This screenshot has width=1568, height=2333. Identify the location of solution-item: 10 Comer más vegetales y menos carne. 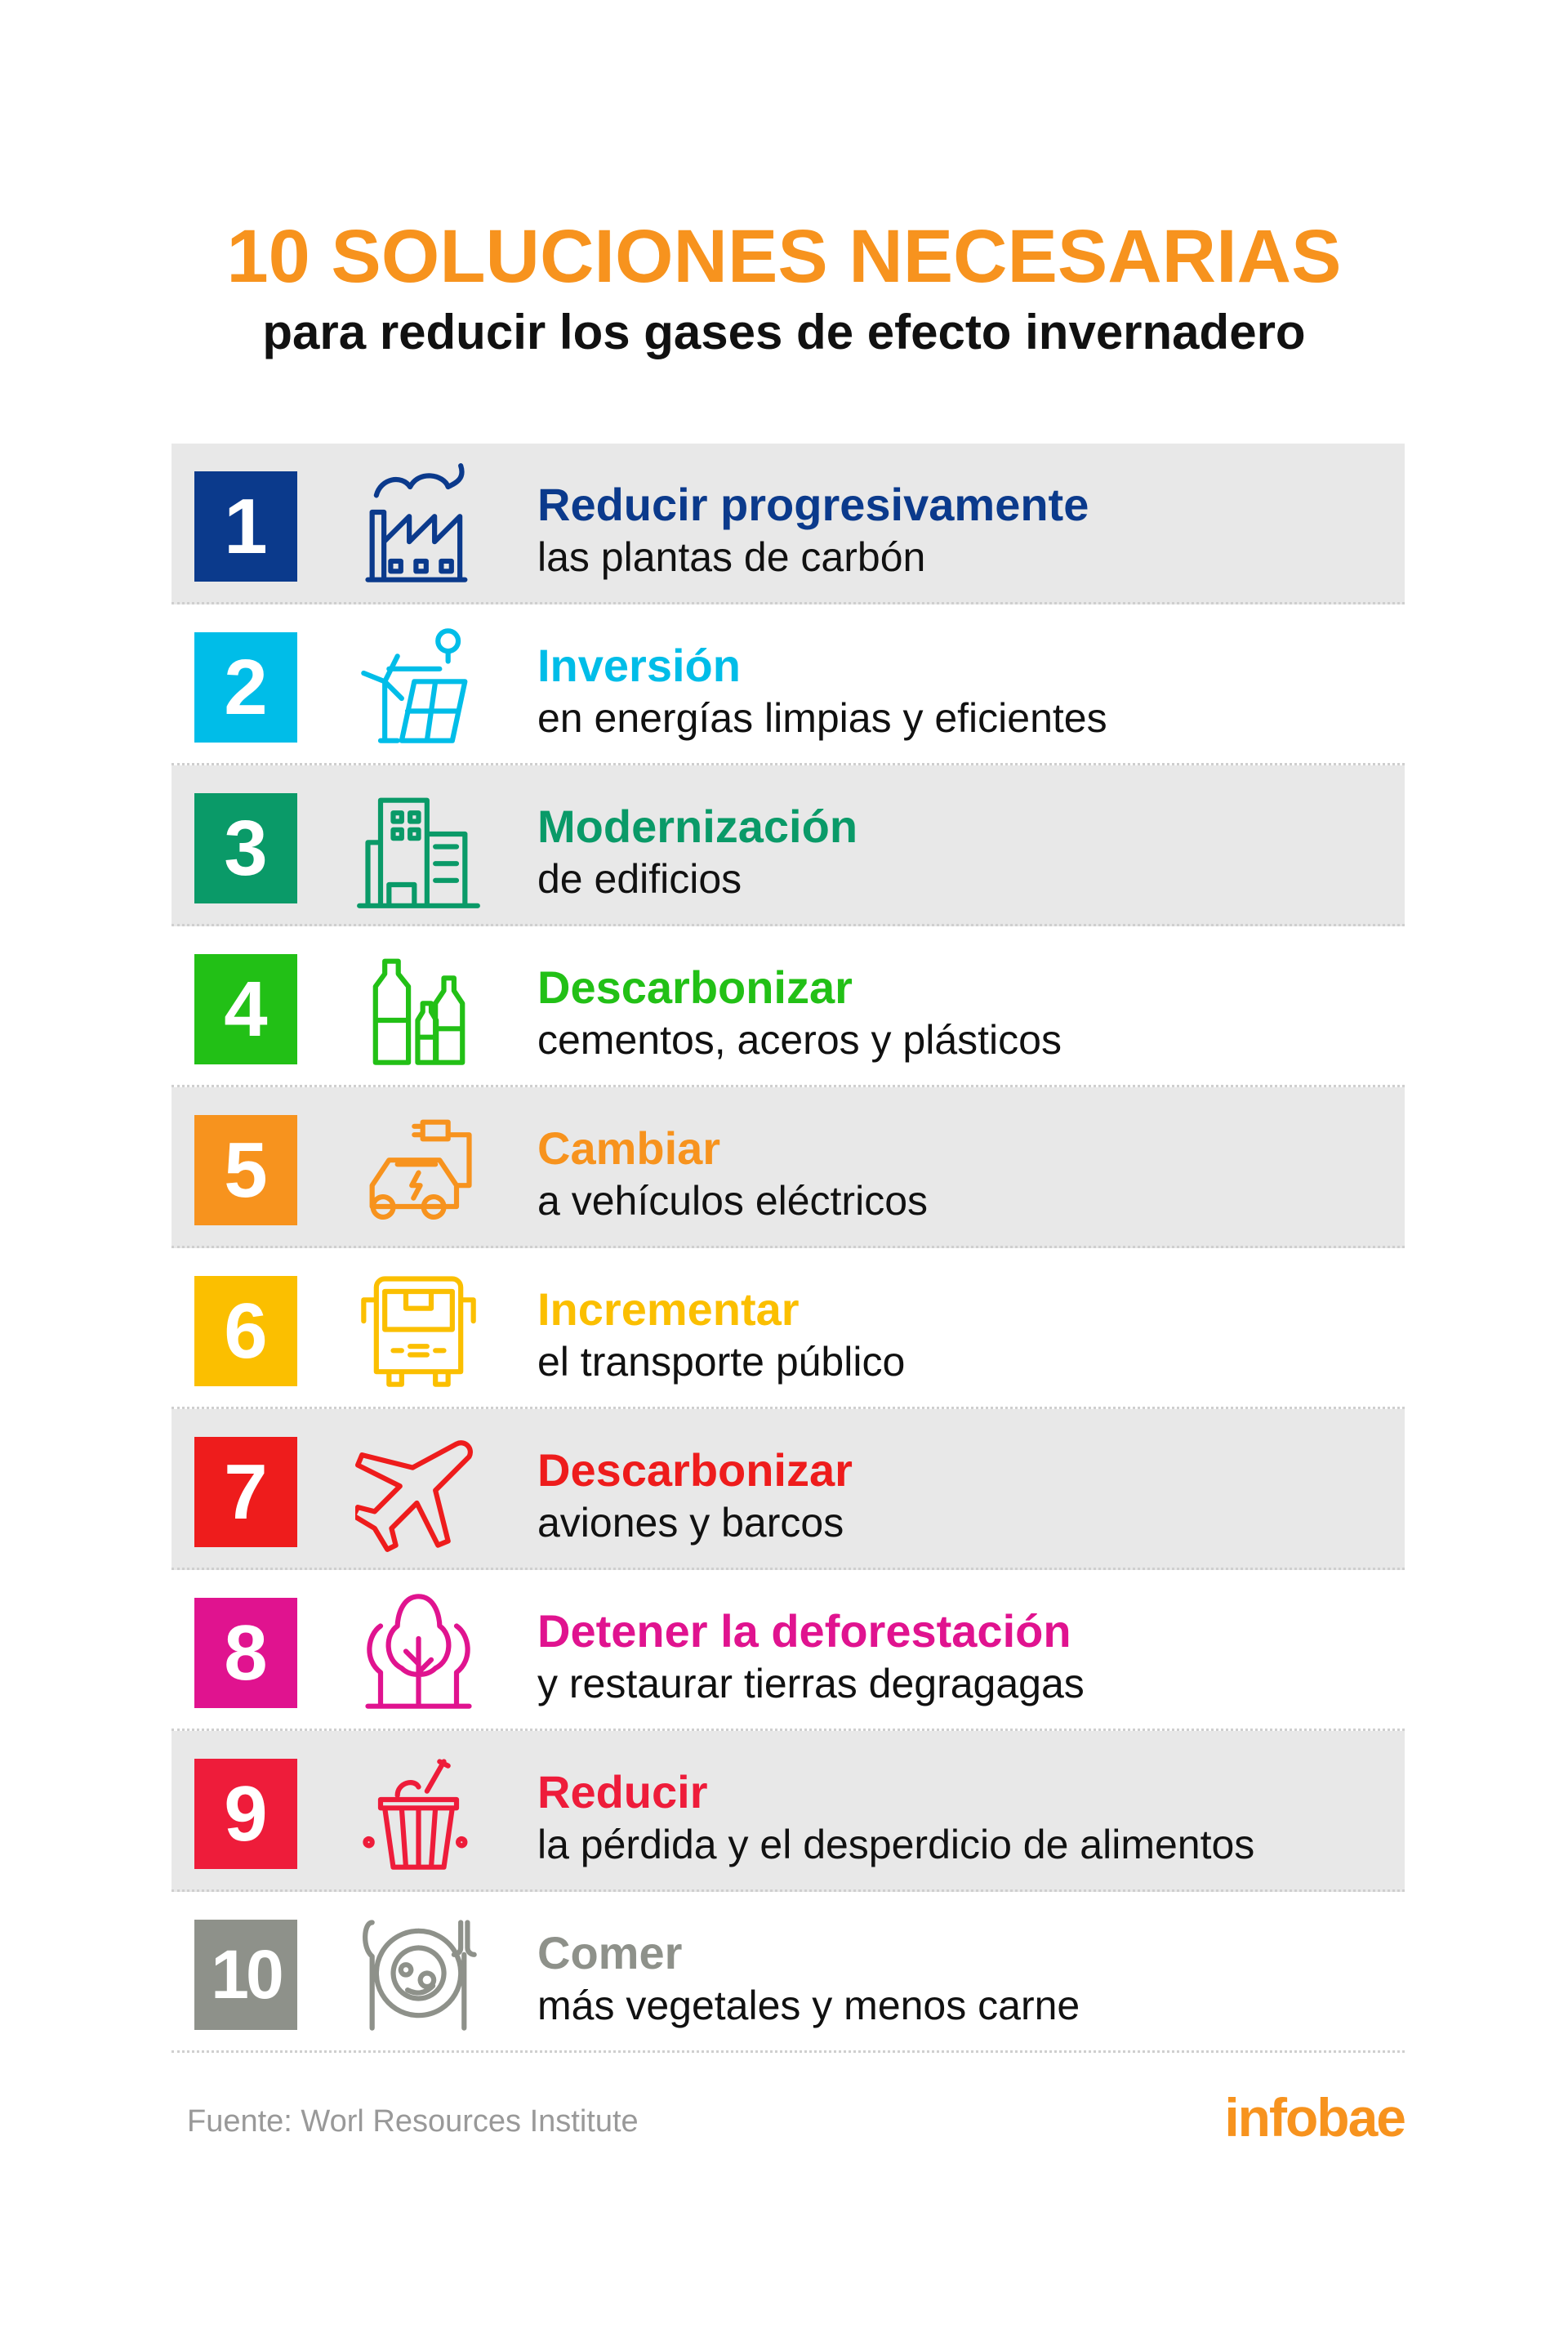
(788, 1972).